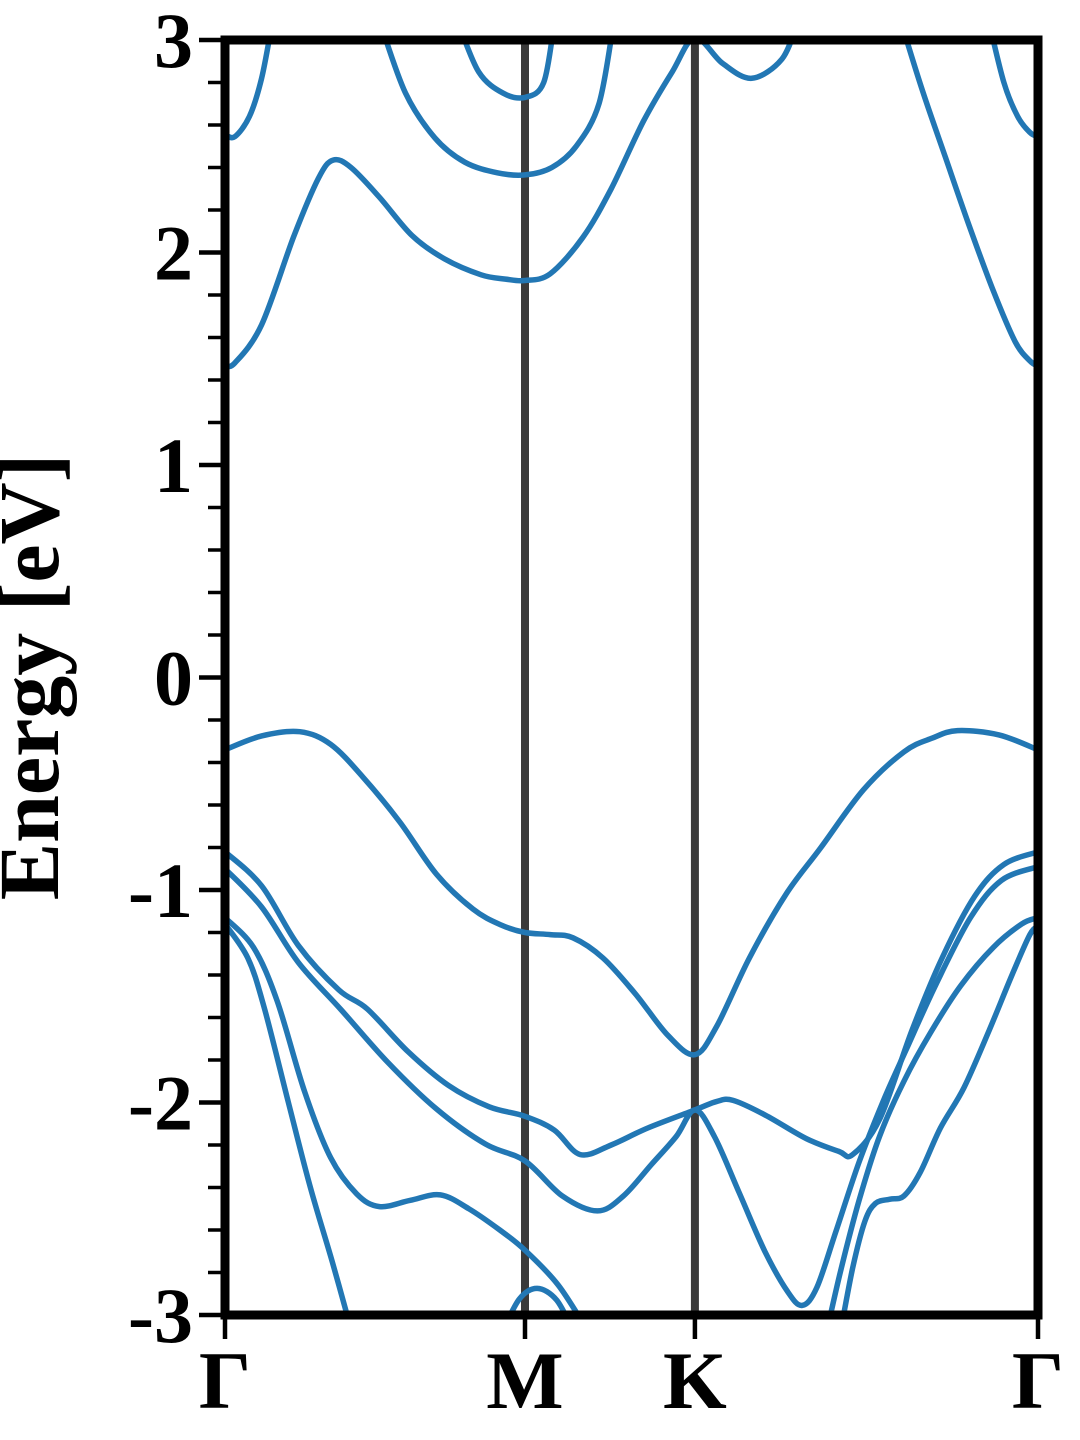 This screenshot has width=1080, height=1440. What do you see at coordinates (173, 42) in the screenshot?
I see `y-tick-label: 3` at bounding box center [173, 42].